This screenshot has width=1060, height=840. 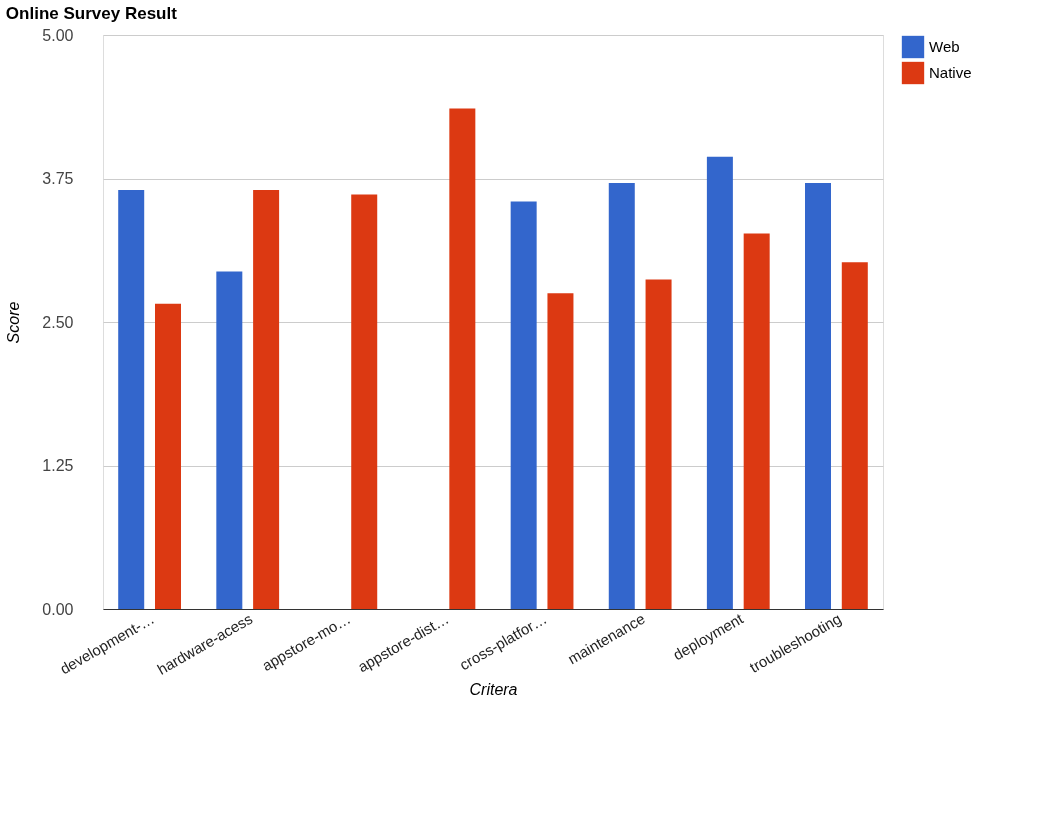 I want to click on legend-label: Web, so click(x=944, y=46).